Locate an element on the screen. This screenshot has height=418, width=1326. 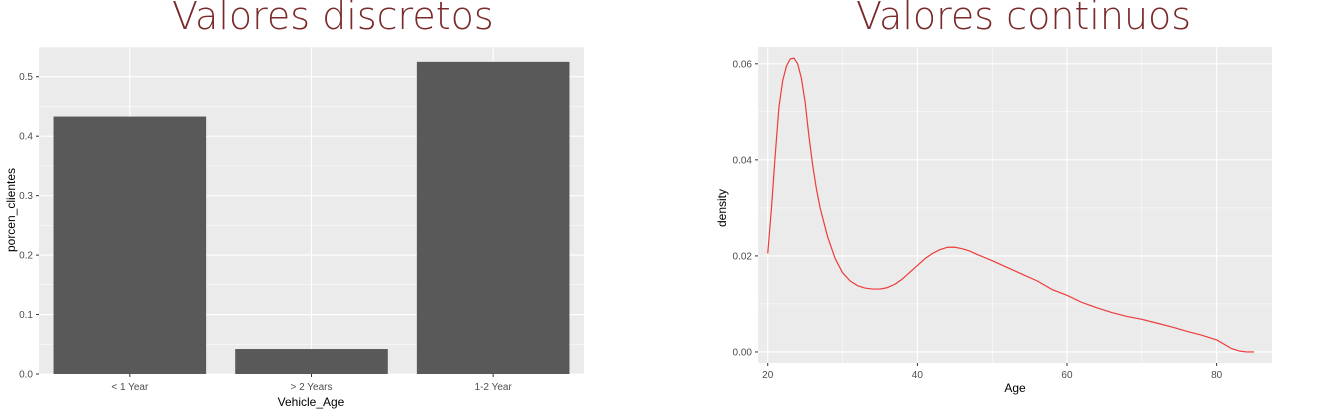
bar-chart-y-ticks: 0.0 0.1 0.2 0.3 0.4 0.5 is located at coordinates (29, 226).